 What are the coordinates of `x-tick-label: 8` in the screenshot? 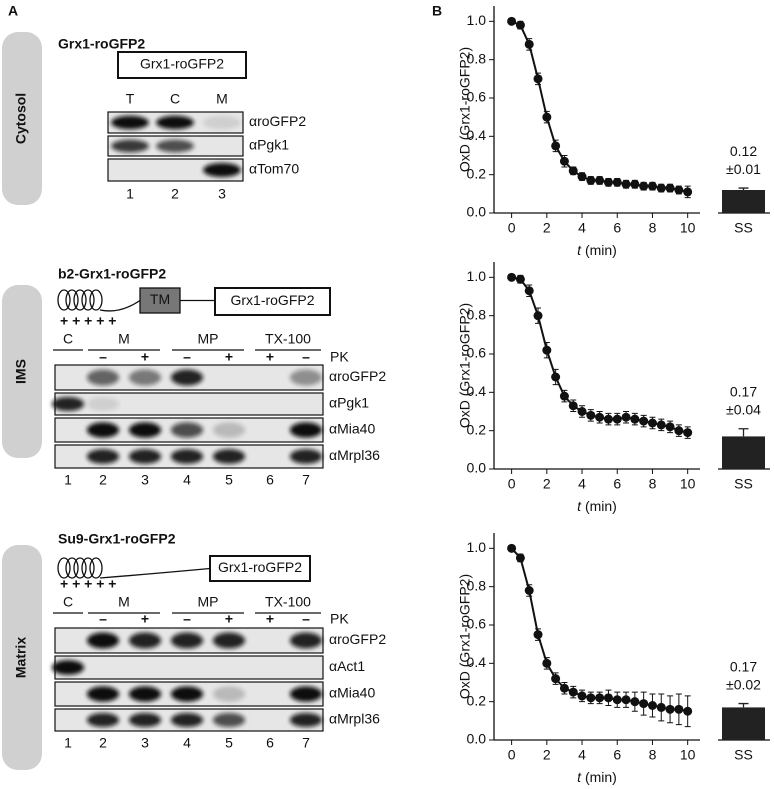 It's located at (653, 755).